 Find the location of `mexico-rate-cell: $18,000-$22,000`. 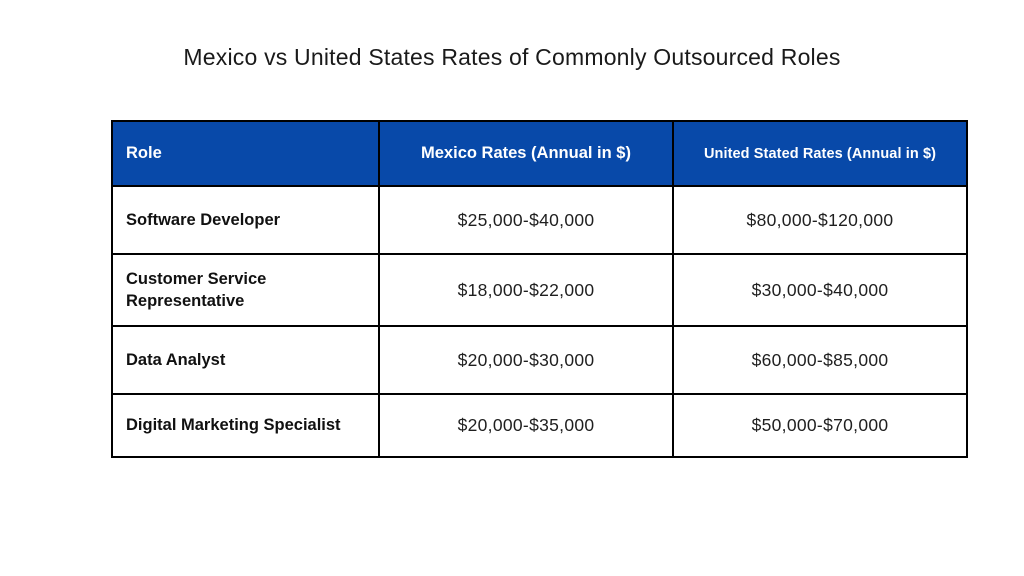

mexico-rate-cell: $18,000-$22,000 is located at coordinates (526, 290).